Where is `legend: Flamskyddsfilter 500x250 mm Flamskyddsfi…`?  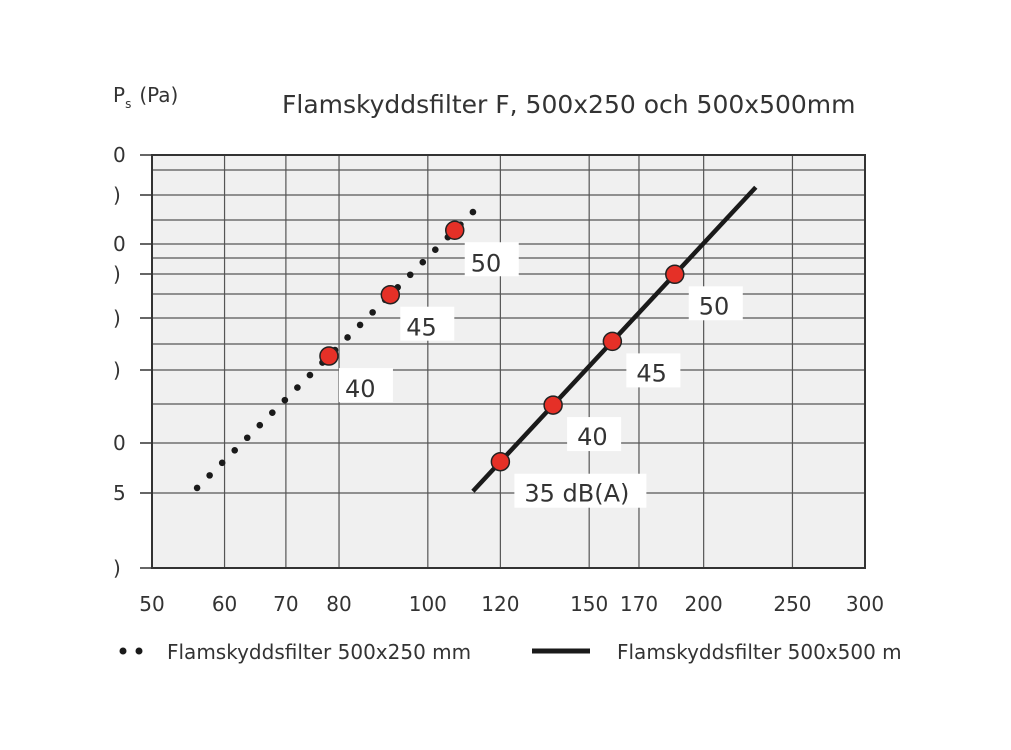
legend: Flamskyddsfilter 500x250 mm Flamskyddsfi… is located at coordinates (510, 652).